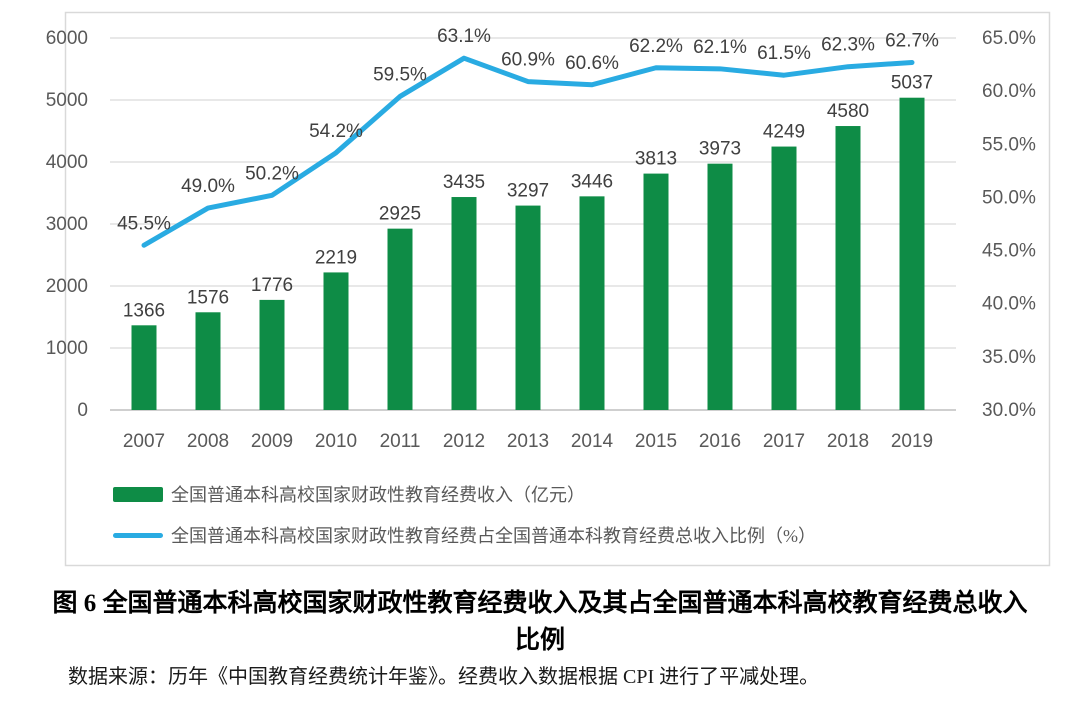  Describe the element at coordinates (912, 40) in the screenshot. I see `line-label-2019: 62.7%` at that location.